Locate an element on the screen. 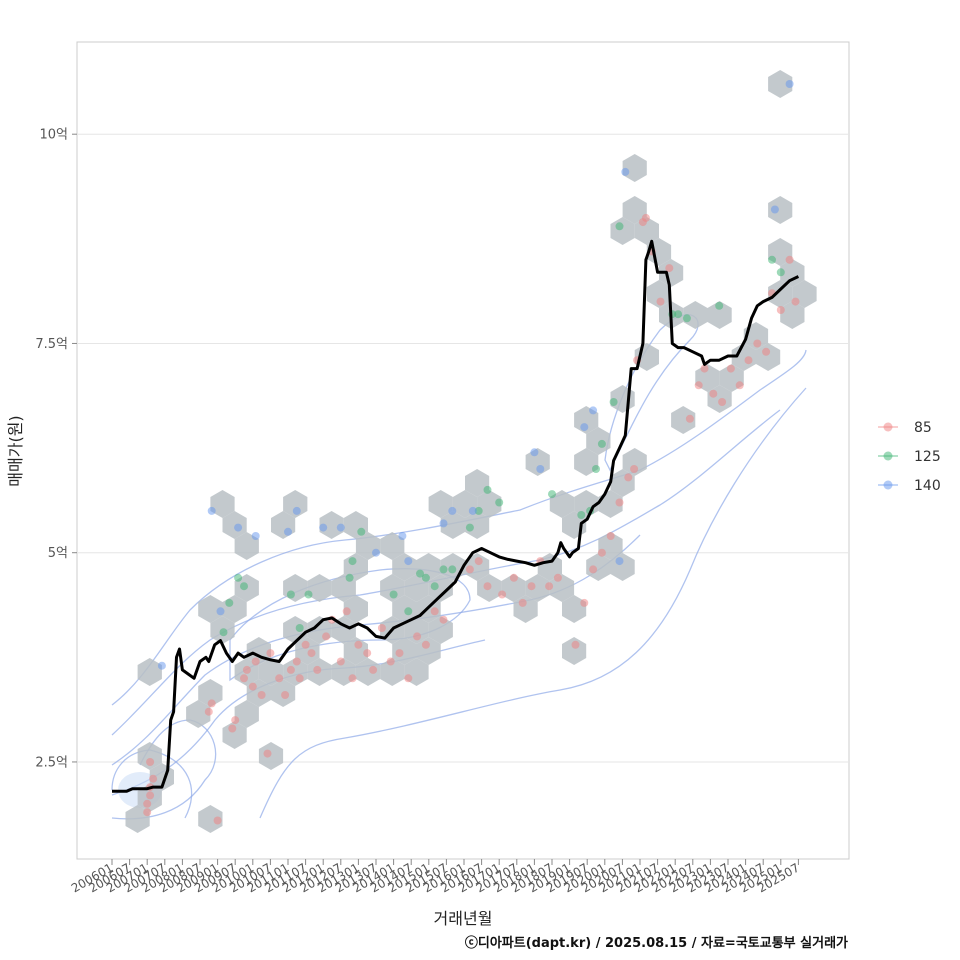  density-contour is located at coordinates (164, 769).